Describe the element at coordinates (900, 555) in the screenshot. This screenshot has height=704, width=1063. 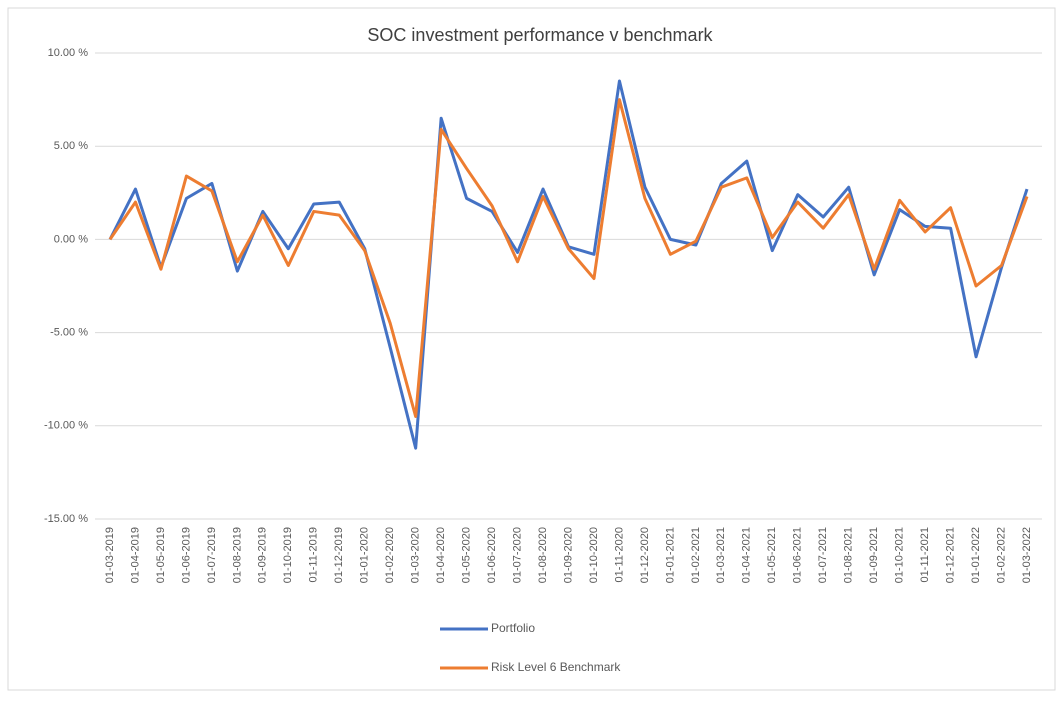
I see `x-tick-label: 01-10-2021` at that location.